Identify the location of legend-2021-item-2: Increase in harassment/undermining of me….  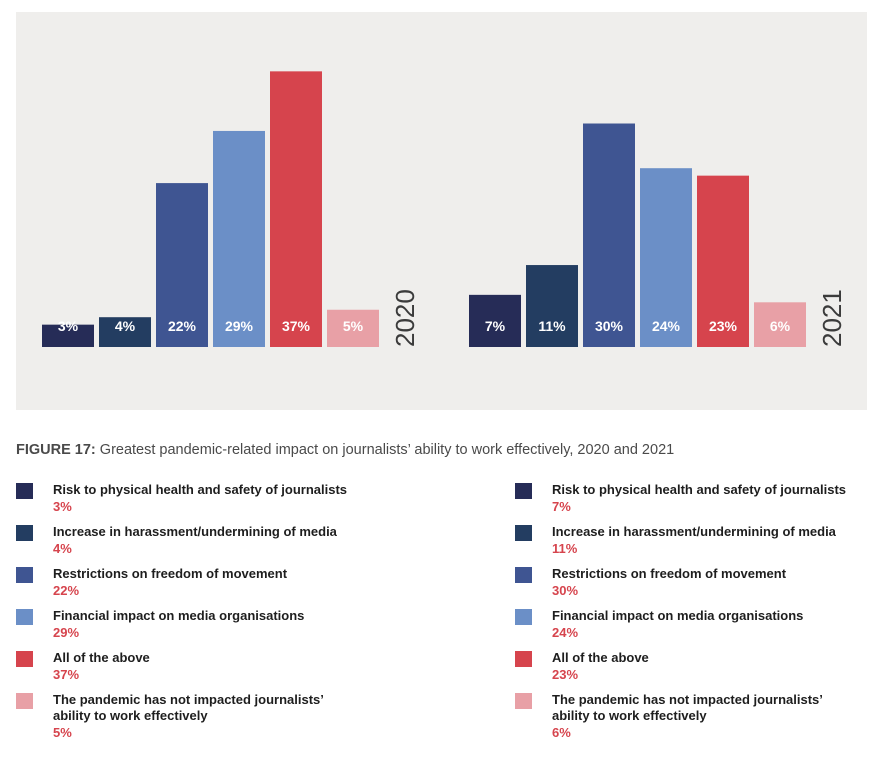
(685, 540).